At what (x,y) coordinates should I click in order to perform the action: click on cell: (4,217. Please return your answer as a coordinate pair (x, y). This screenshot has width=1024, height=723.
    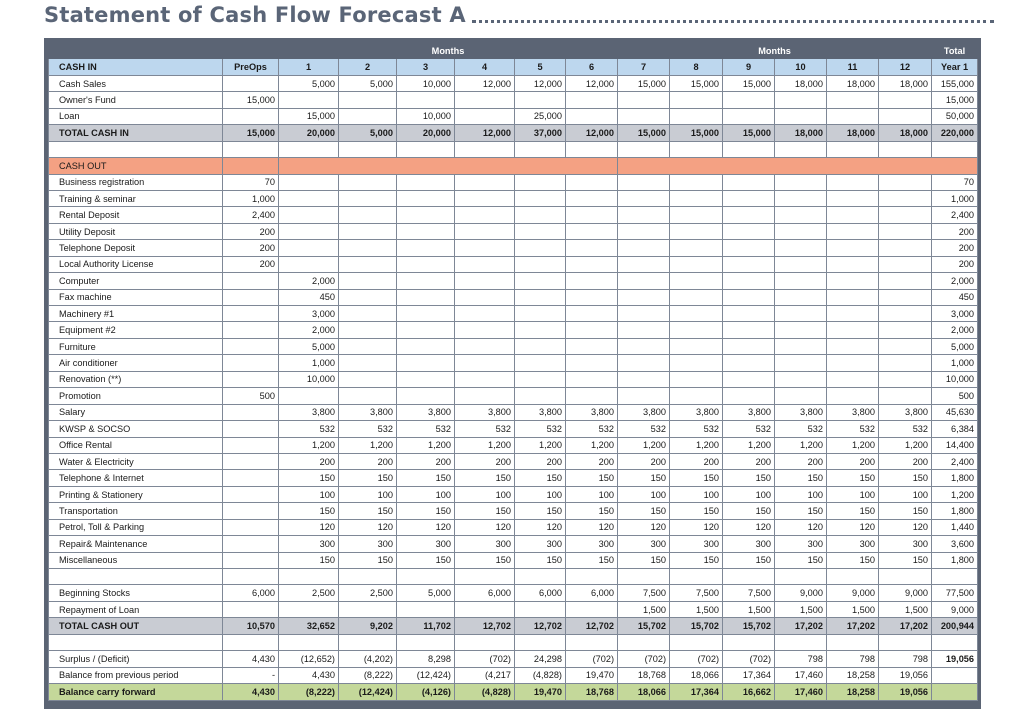
    Looking at the image, I should click on (484, 675).